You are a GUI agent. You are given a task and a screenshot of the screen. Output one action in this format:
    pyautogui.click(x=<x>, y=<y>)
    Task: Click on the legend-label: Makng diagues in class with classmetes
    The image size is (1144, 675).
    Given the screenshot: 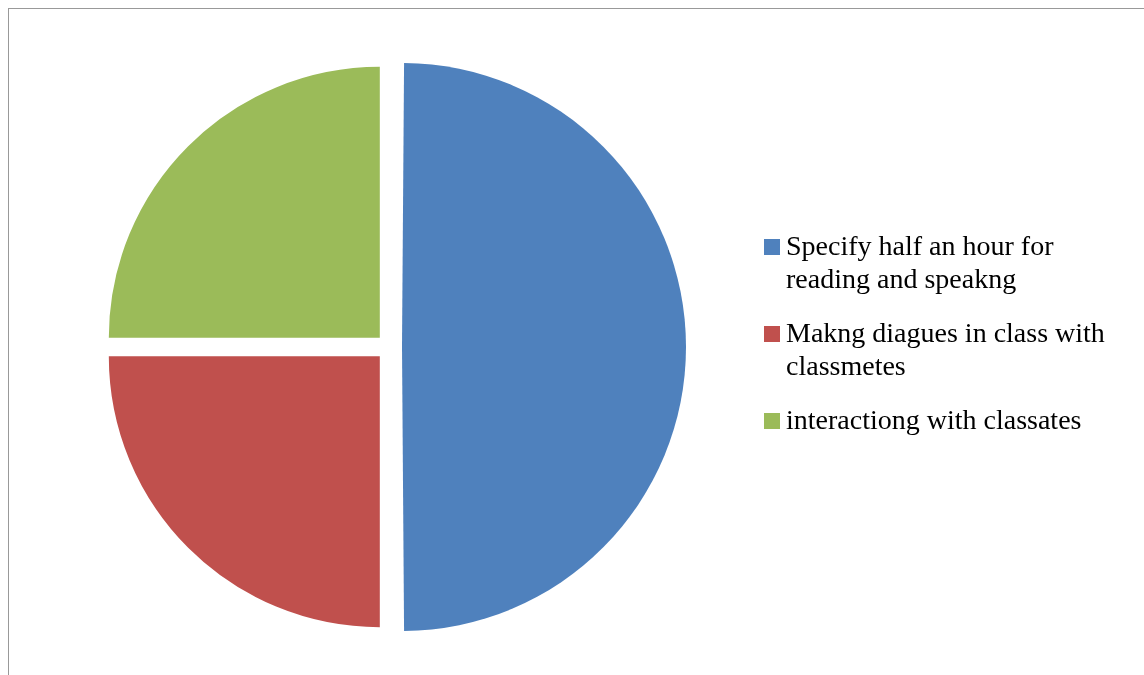 What is the action you would take?
    pyautogui.click(x=946, y=349)
    